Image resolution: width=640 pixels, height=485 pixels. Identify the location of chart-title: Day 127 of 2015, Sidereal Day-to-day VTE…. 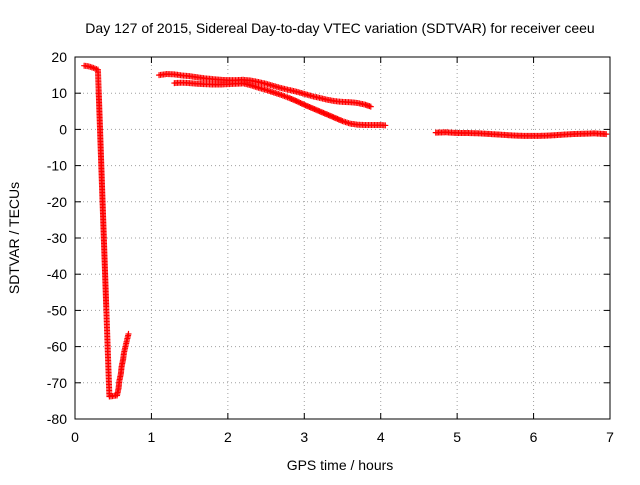
(339, 28).